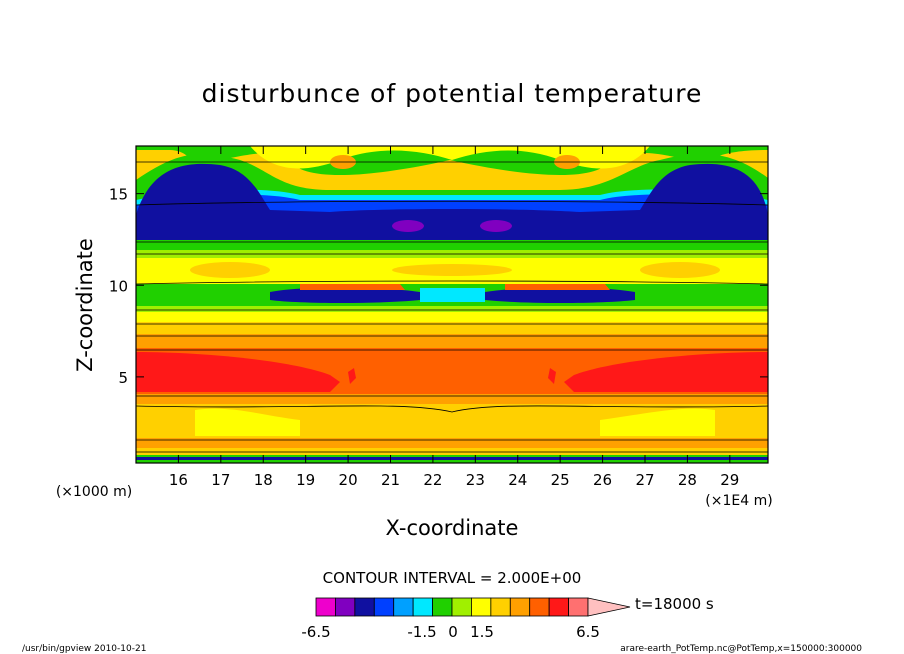 This screenshot has width=904, height=654. What do you see at coordinates (674, 604) in the screenshot?
I see `time-label: t=18000 s` at bounding box center [674, 604].